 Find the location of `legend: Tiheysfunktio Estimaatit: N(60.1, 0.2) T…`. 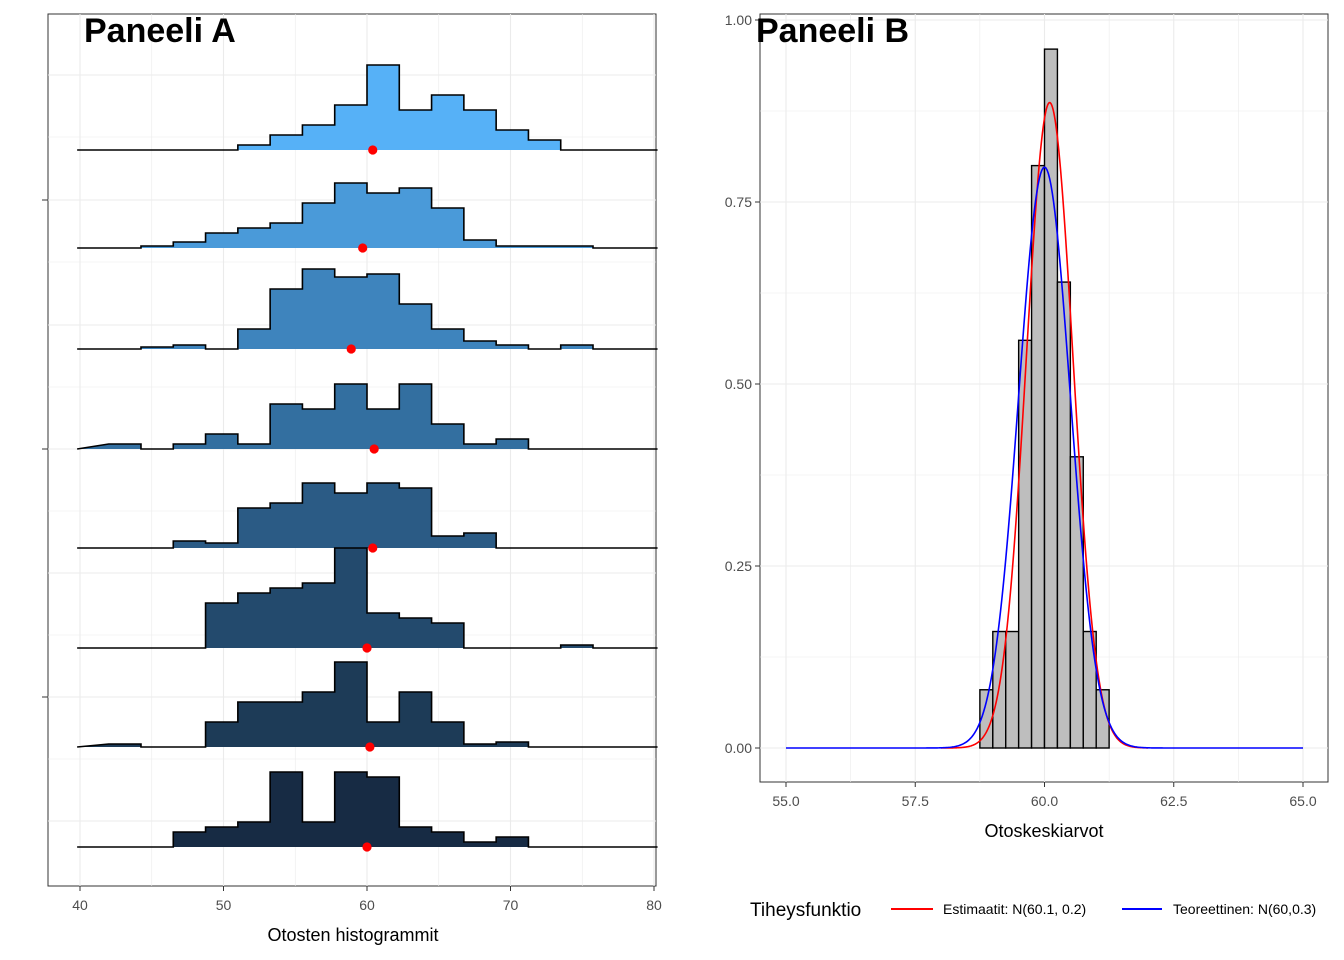

legend: Tiheysfunktio Estimaatit: N(60.1, 0.2) T… is located at coordinates (1033, 910).